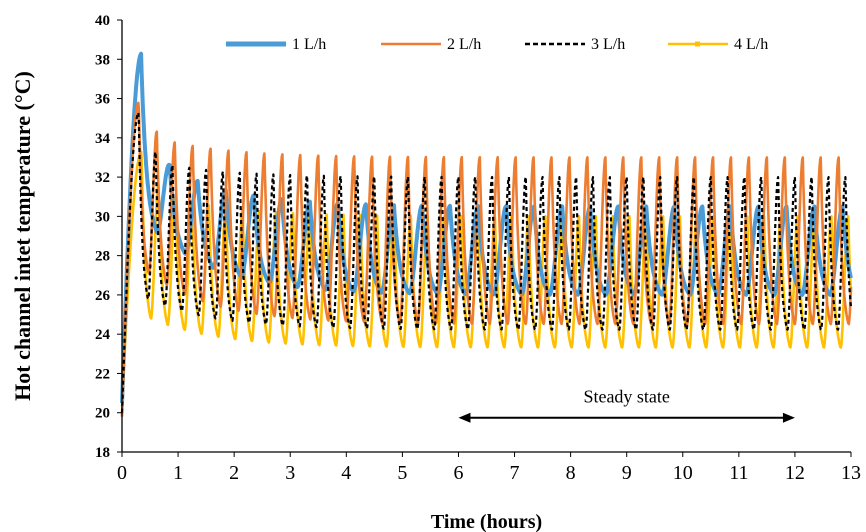 The image size is (866, 532). I want to click on y-ticks: 18 20 22 24 26 28 30 32 34 36 38 40, so click(108, 237).